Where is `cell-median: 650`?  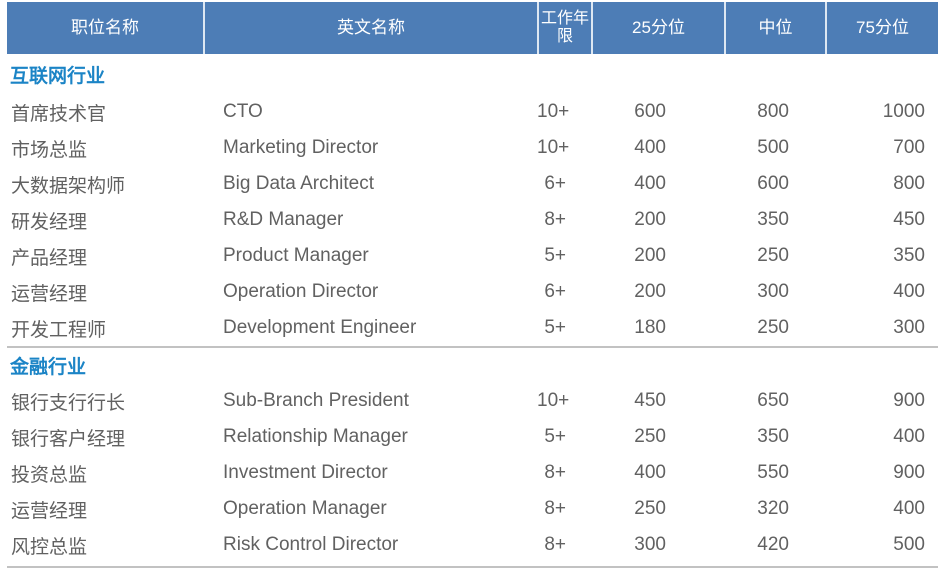
cell-median: 650 is located at coordinates (773, 400).